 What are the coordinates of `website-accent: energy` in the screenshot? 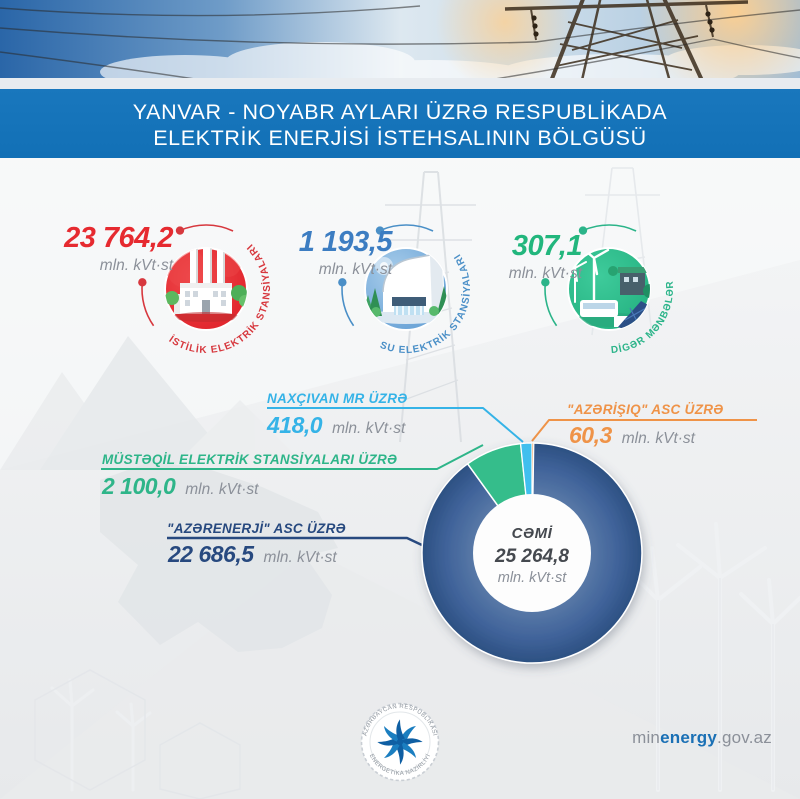 It's located at (689, 737).